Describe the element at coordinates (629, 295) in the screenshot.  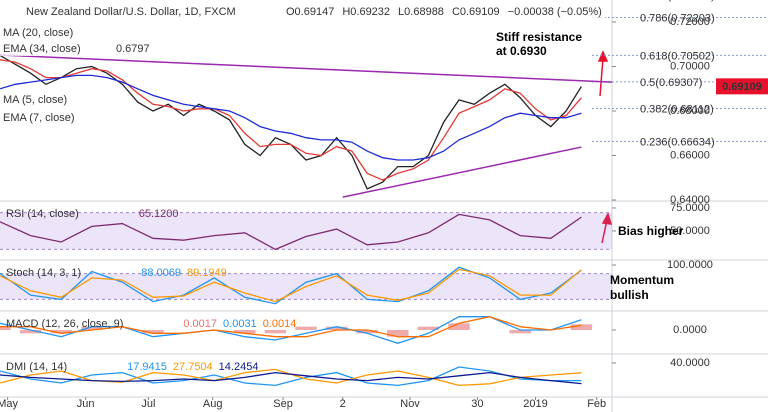
I see `annotation: bullish` at that location.